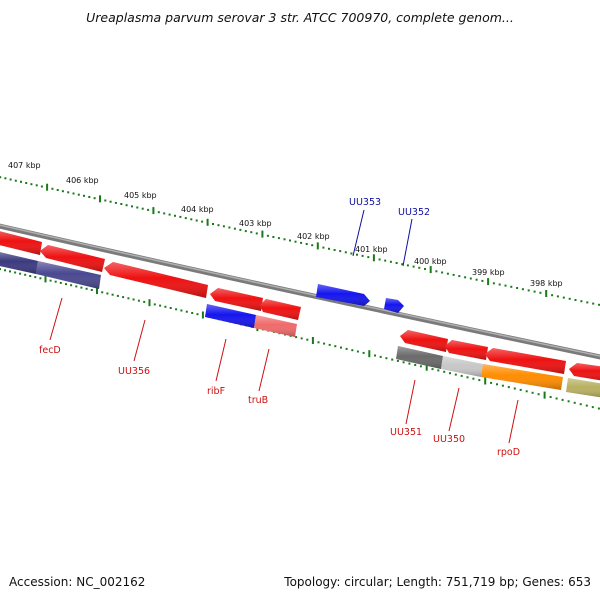 This screenshot has height=600, width=600. Describe the element at coordinates (546, 283) in the screenshot. I see `kbp-label: 398 kbp` at that location.